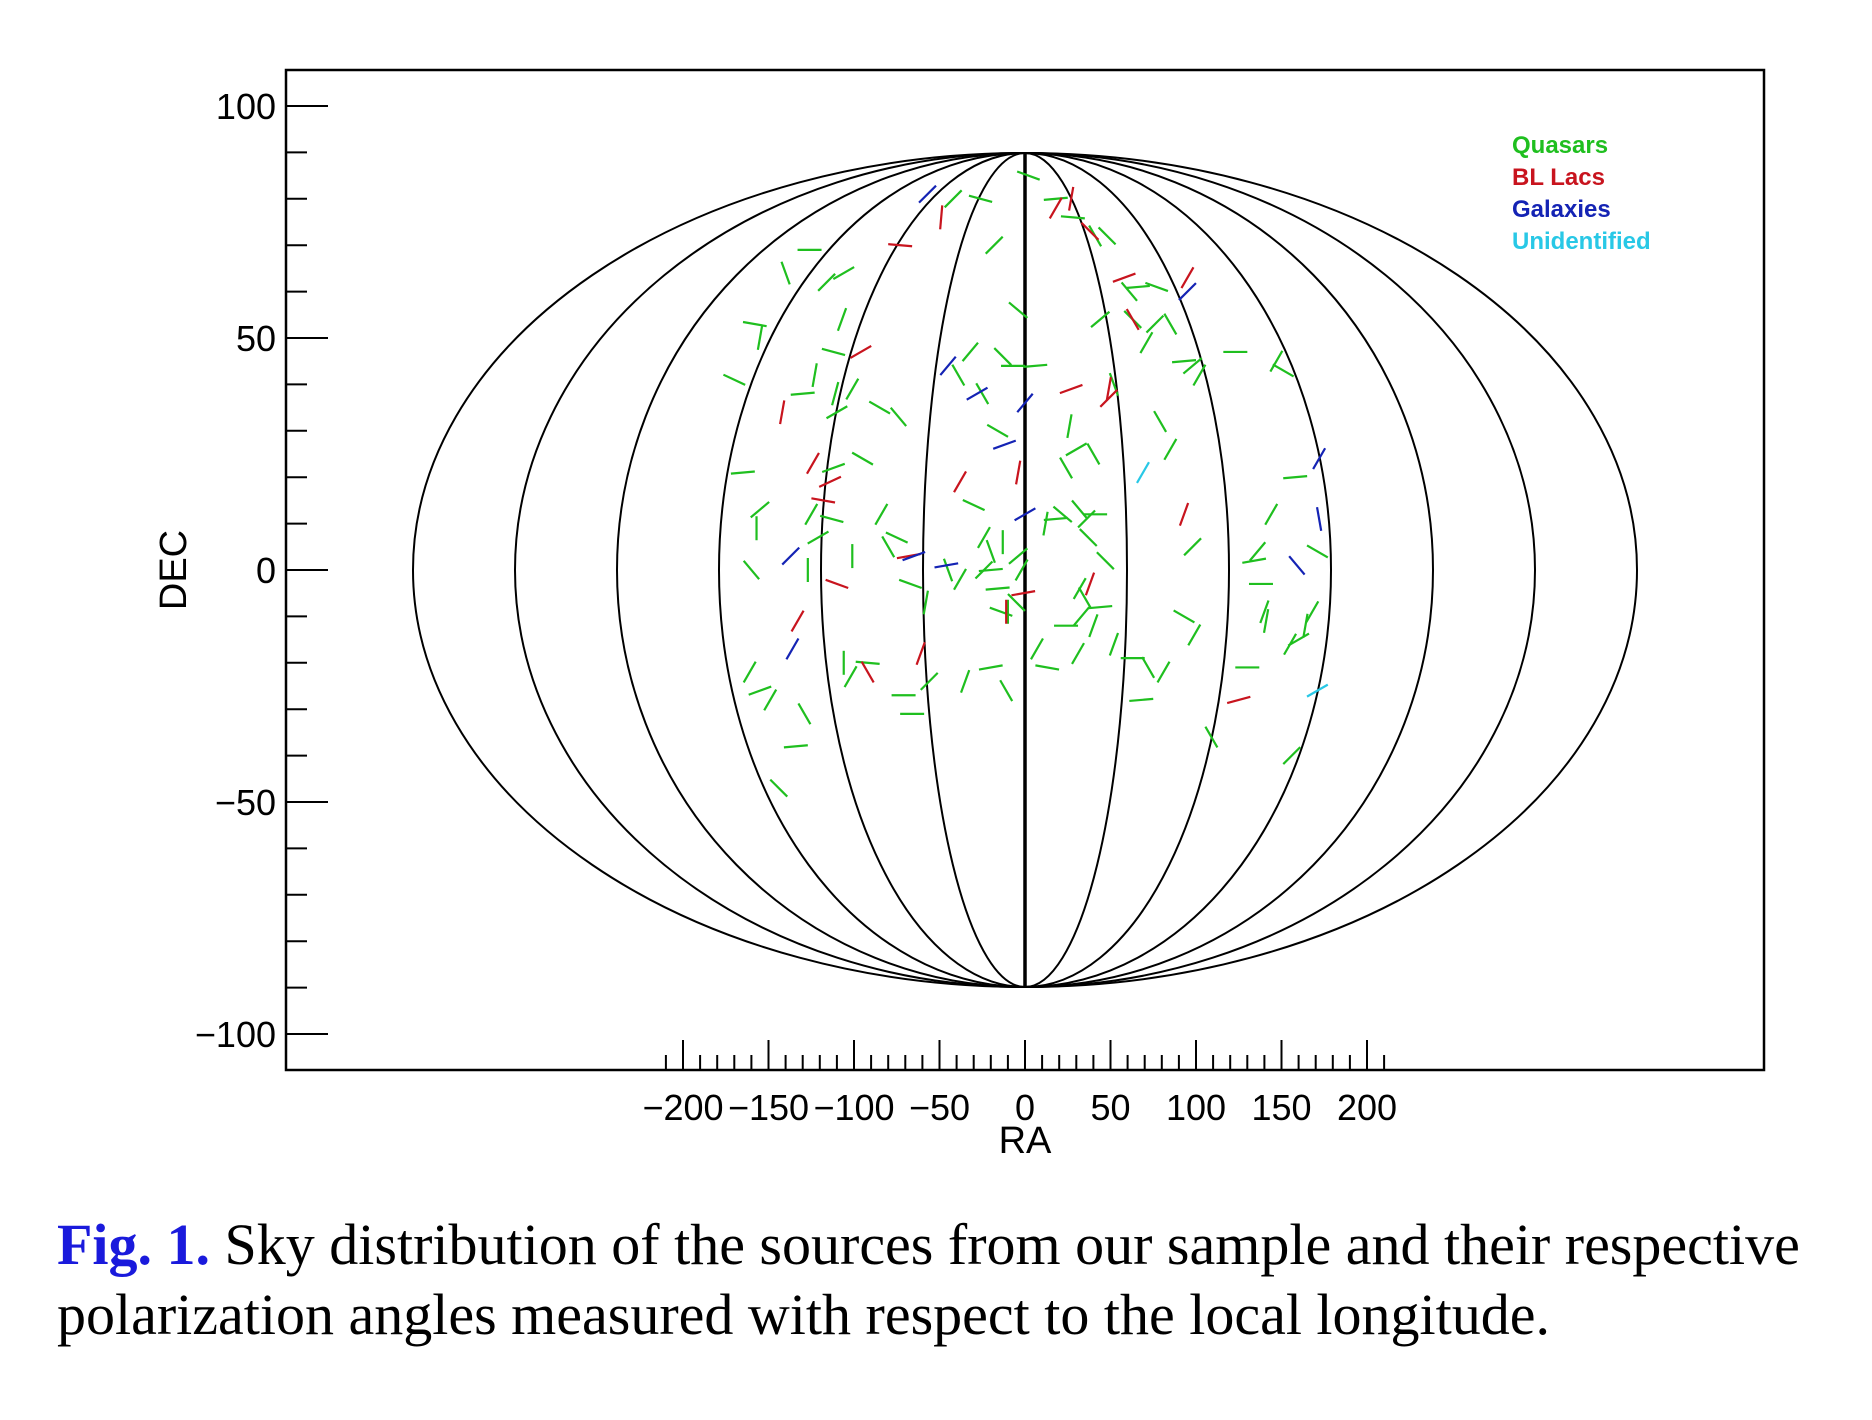  I want to click on legend: Quasars BL Lacs Galaxies Unidentified, so click(1581, 193).